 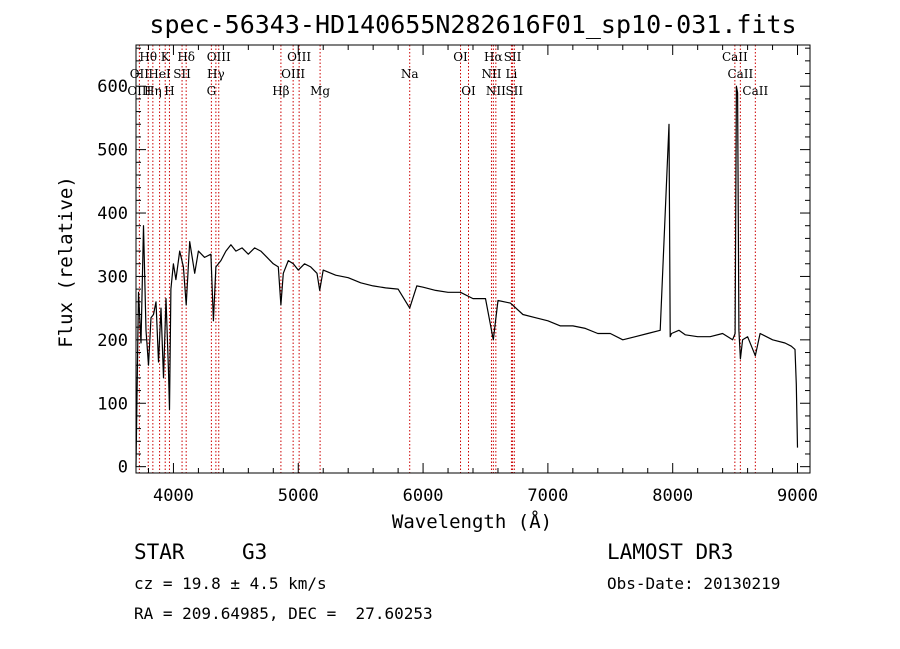 I want to click on y-tick-label: 100, so click(x=112, y=404).